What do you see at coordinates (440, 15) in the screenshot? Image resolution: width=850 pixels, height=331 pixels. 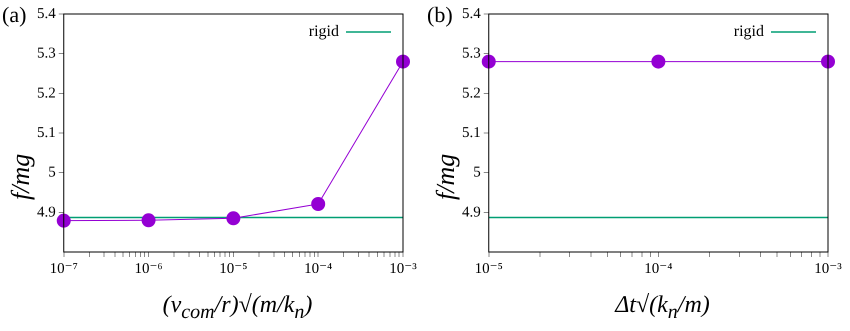 I see `text: (b)` at bounding box center [440, 15].